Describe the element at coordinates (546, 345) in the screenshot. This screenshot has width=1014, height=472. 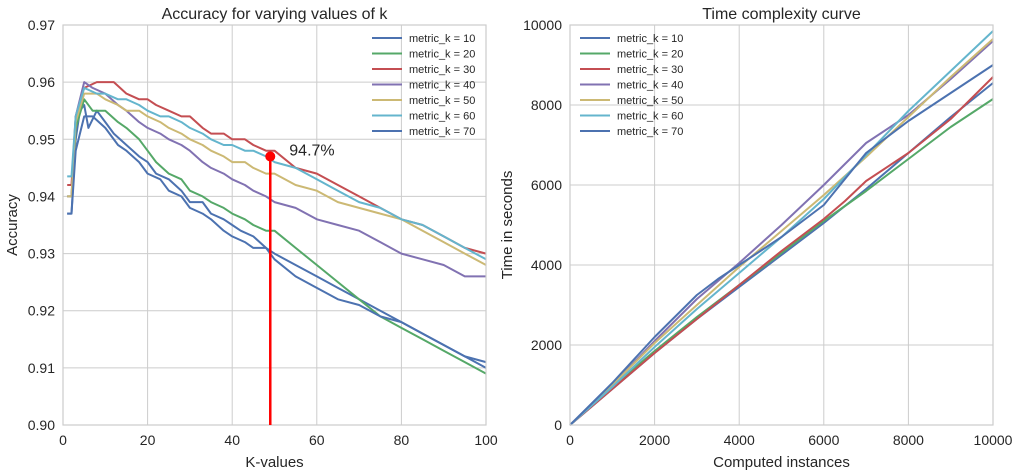
I see `y-tick-label: 2000` at that location.